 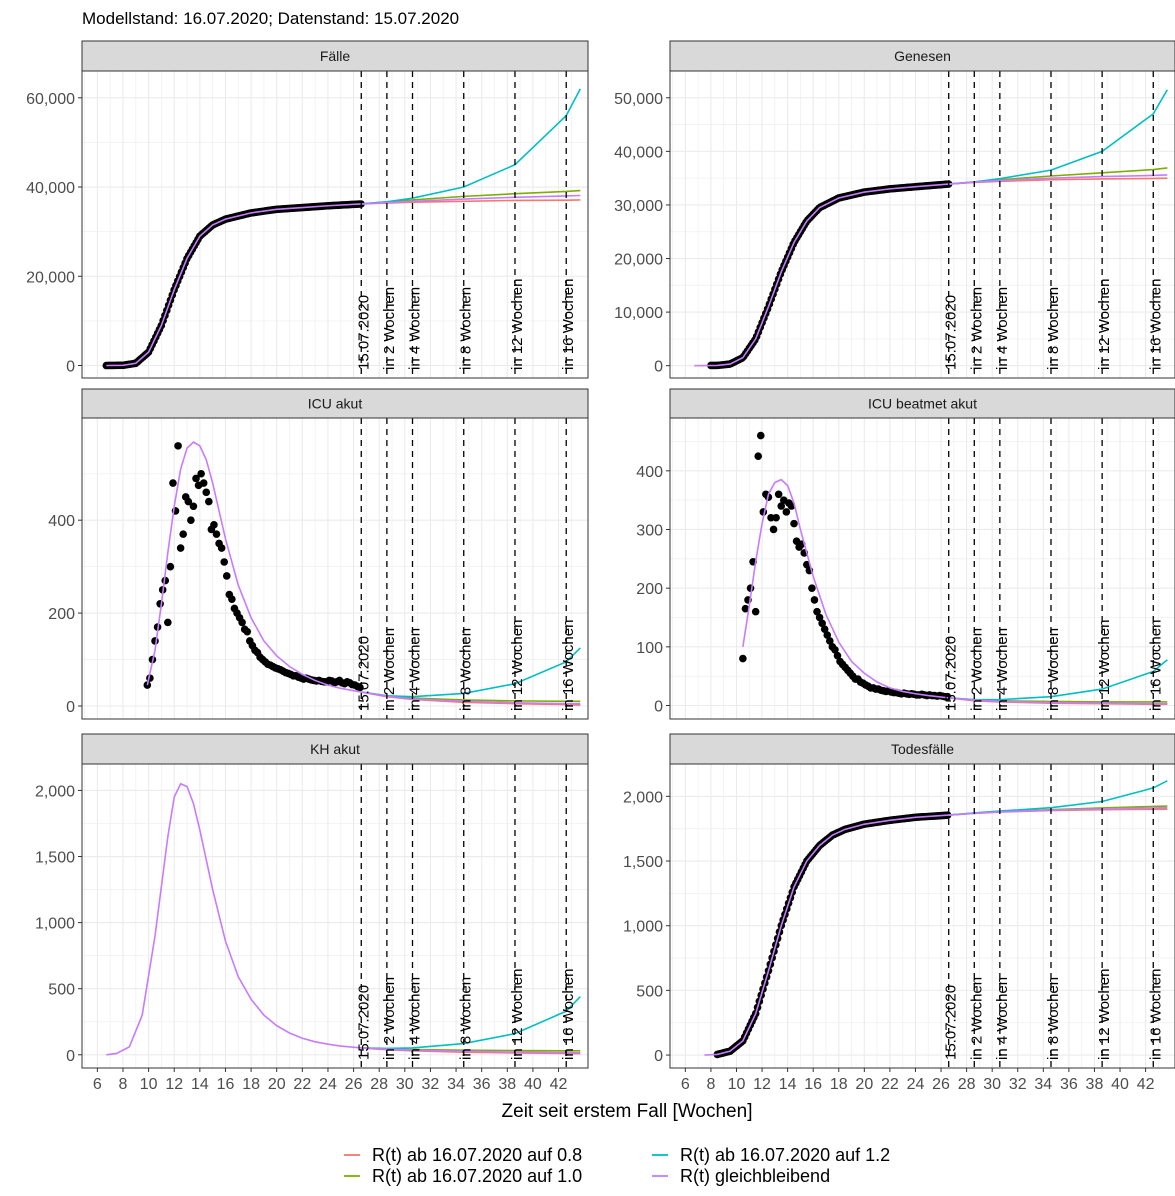 What do you see at coordinates (97, 1084) in the screenshot?
I see `x-tick-label: 6` at bounding box center [97, 1084].